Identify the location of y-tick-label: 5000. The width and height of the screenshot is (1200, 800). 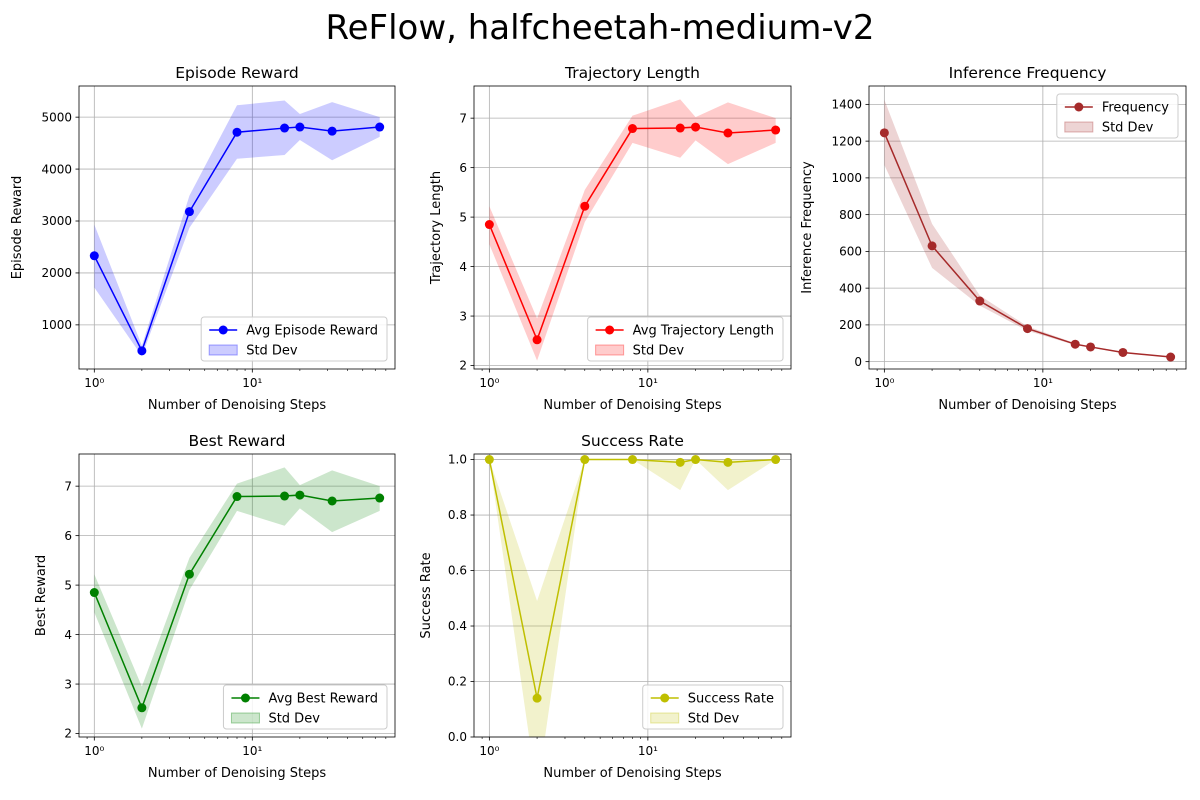
(56, 117).